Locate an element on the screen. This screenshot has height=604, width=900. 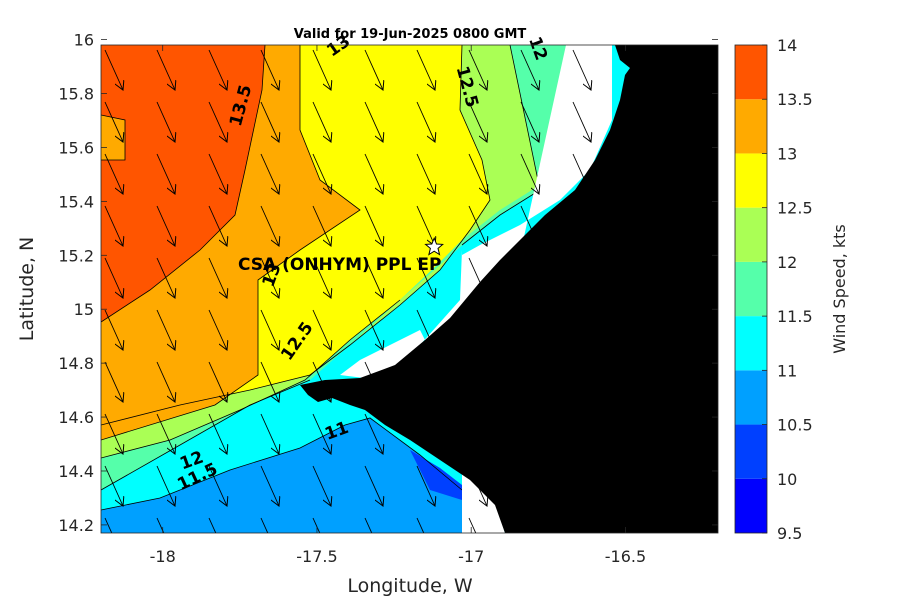
y-tick-label: 14.8 is located at coordinates (76, 363).